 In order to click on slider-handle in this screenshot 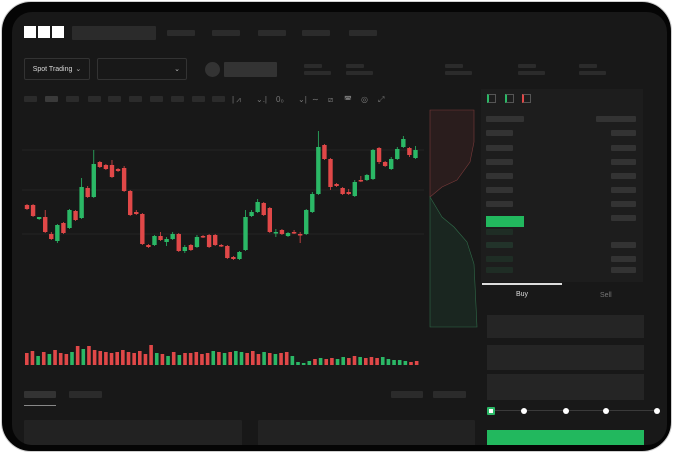, I will do `click(491, 411)`.